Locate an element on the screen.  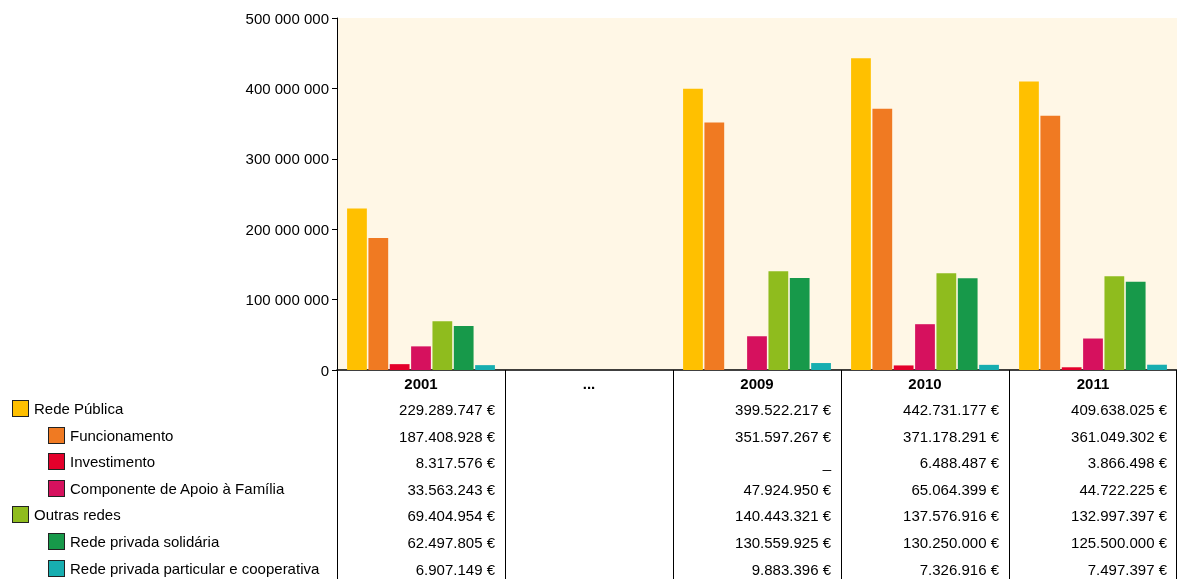
legend-label: Componente de Apoio à Família is located at coordinates (177, 488).